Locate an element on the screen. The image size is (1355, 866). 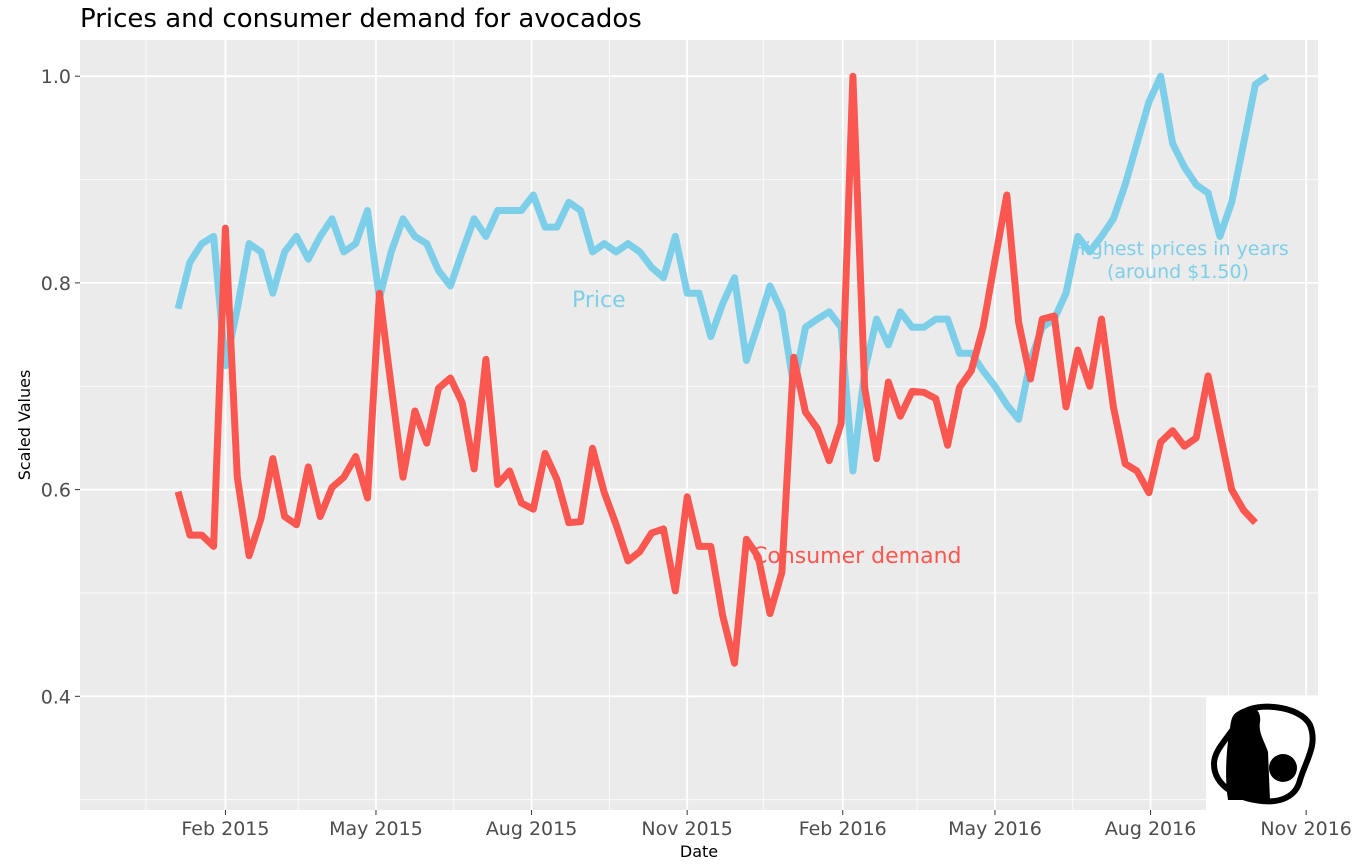
chart-title: Prices and consumer demand for avocados is located at coordinates (361, 19).